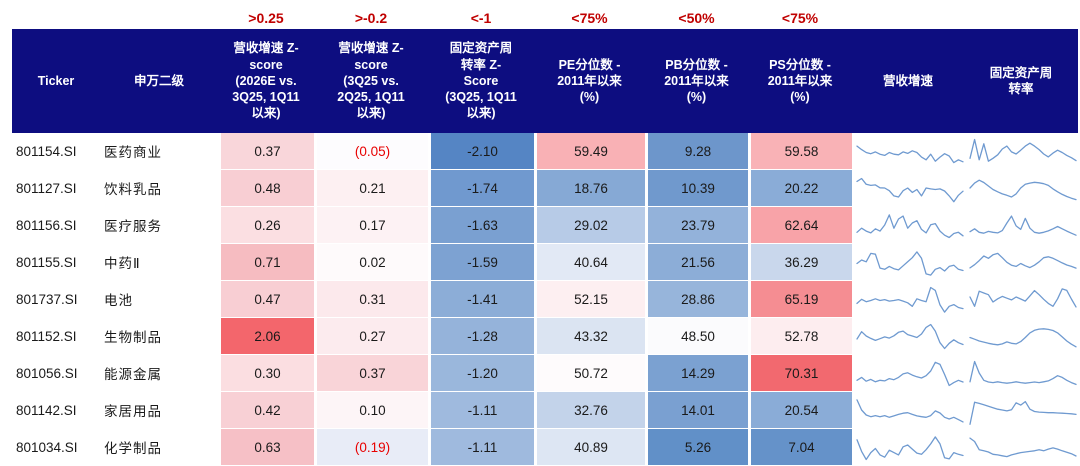 This screenshot has height=466, width=1080. What do you see at coordinates (159, 14) in the screenshot?
I see `annotation-empty-name` at bounding box center [159, 14].